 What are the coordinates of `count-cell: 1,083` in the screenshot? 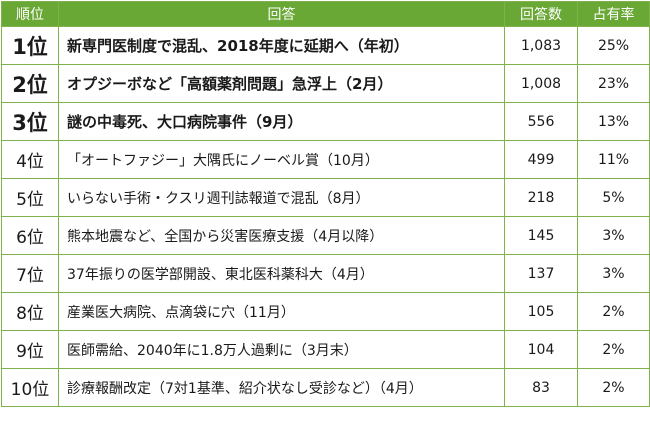 It's located at (541, 45).